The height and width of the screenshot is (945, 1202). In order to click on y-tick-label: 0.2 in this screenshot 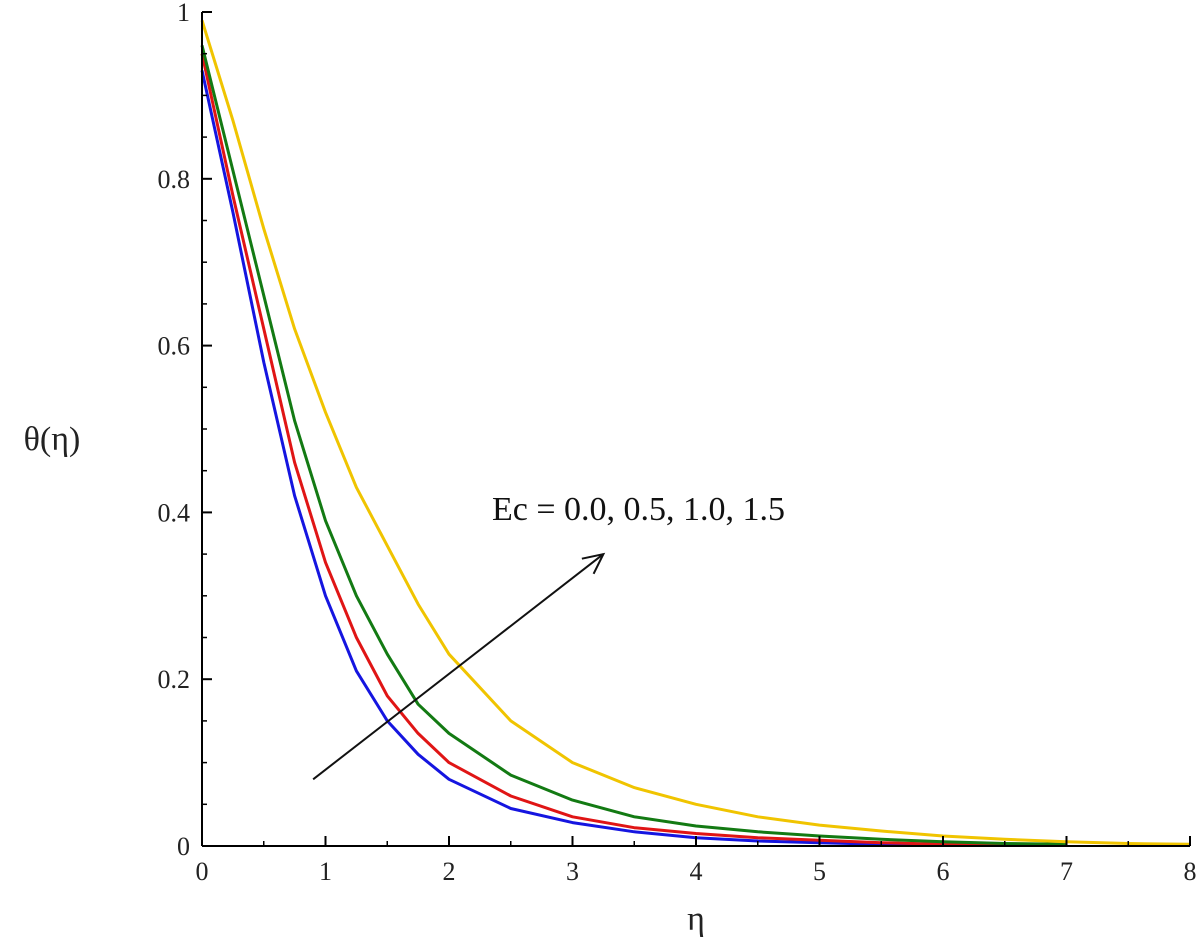, I will do `click(174, 679)`.